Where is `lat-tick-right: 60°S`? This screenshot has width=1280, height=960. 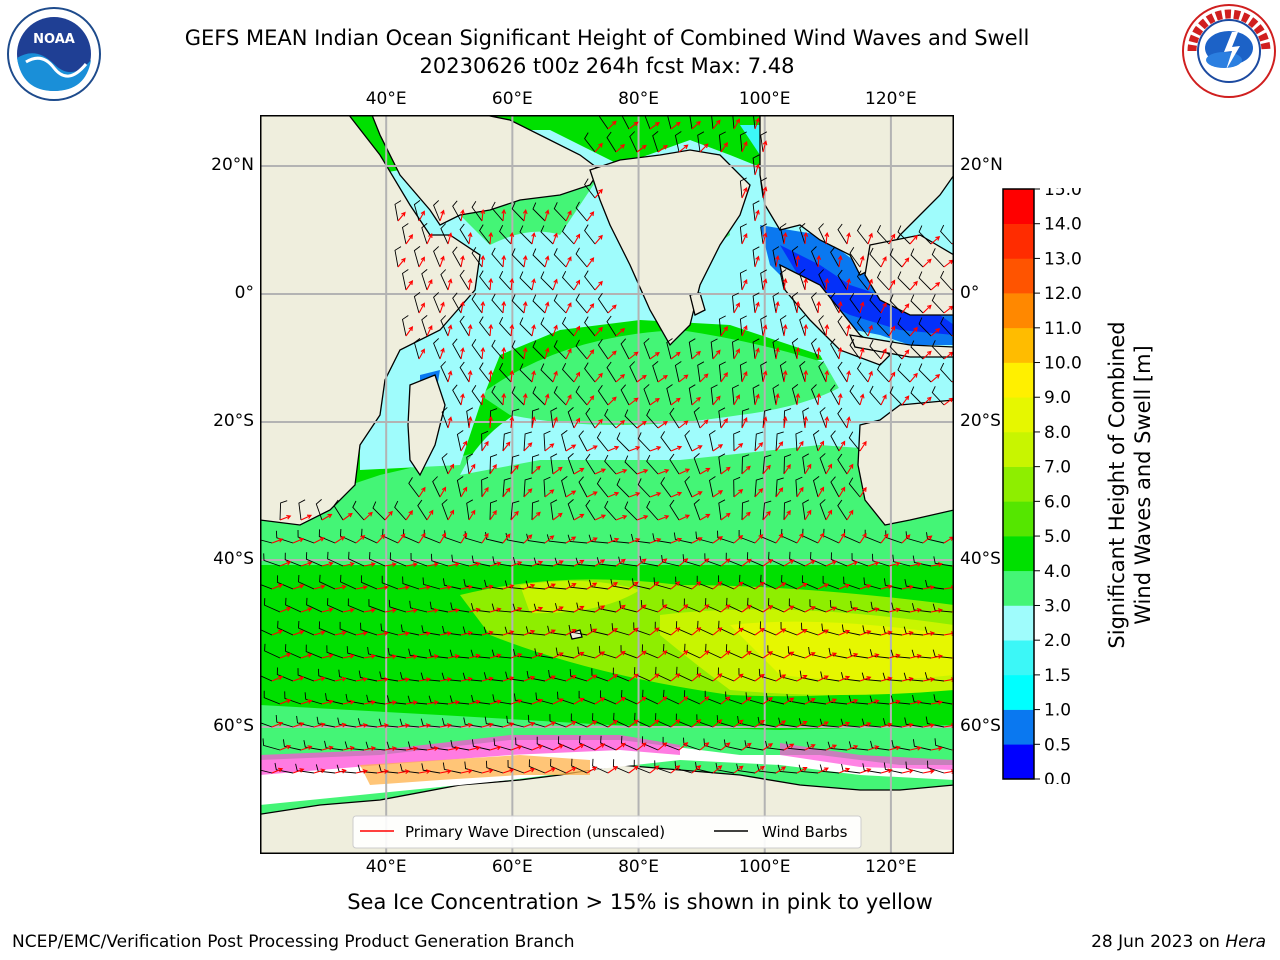 lat-tick-right: 60°S is located at coordinates (980, 726).